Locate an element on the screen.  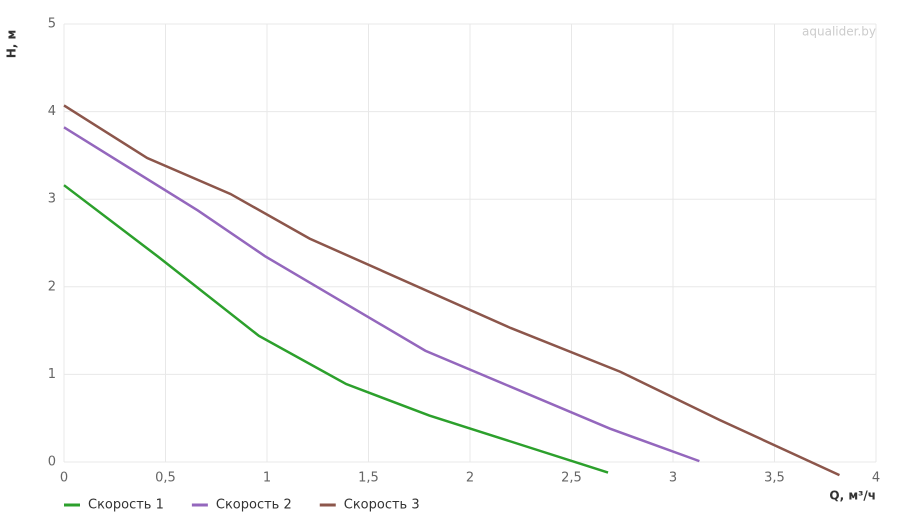
watermark: aqualider.by is located at coordinates (839, 32).